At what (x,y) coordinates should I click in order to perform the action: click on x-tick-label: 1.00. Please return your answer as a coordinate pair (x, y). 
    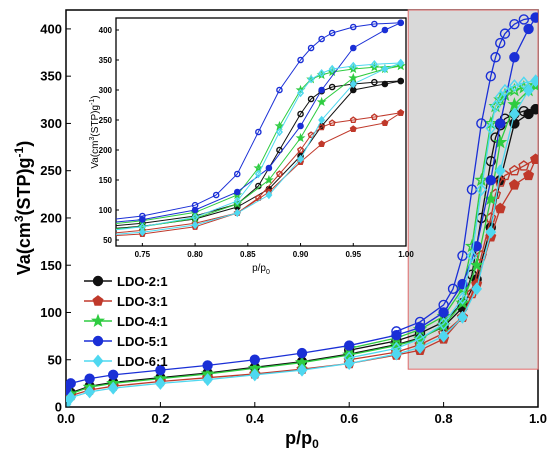
    Looking at the image, I should click on (406, 254).